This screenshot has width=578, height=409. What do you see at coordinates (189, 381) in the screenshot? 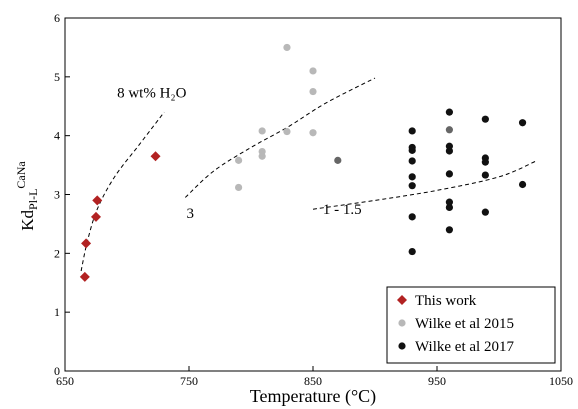
I see `x-tick-label: 750` at bounding box center [189, 381].